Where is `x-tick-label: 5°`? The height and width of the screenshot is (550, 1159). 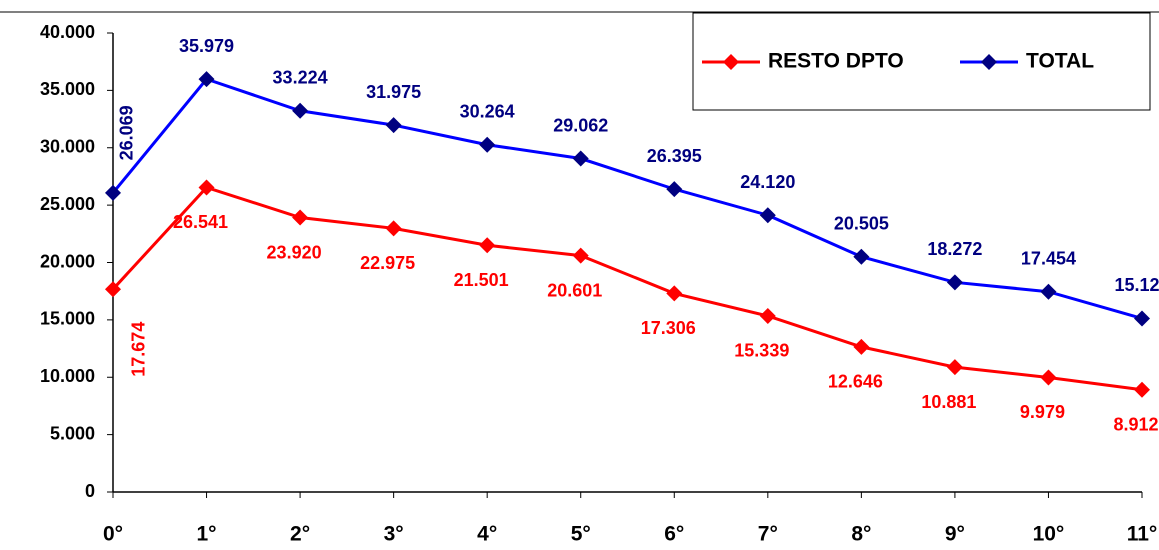 x-tick-label: 5° is located at coordinates (581, 534).